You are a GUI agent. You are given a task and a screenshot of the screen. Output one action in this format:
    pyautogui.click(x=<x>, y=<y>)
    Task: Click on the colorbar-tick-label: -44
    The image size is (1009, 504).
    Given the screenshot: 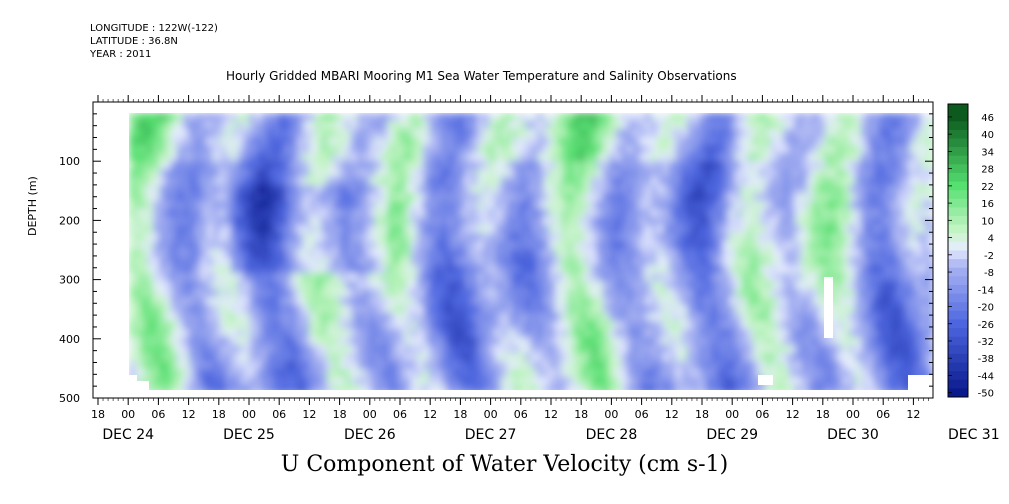 What is the action you would take?
    pyautogui.click(x=986, y=376)
    